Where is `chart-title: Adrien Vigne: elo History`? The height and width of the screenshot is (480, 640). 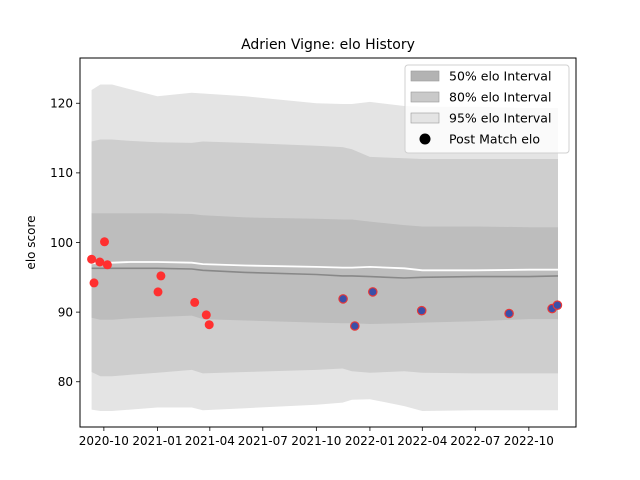
chart-title: Adrien Vigne: elo History is located at coordinates (328, 45).